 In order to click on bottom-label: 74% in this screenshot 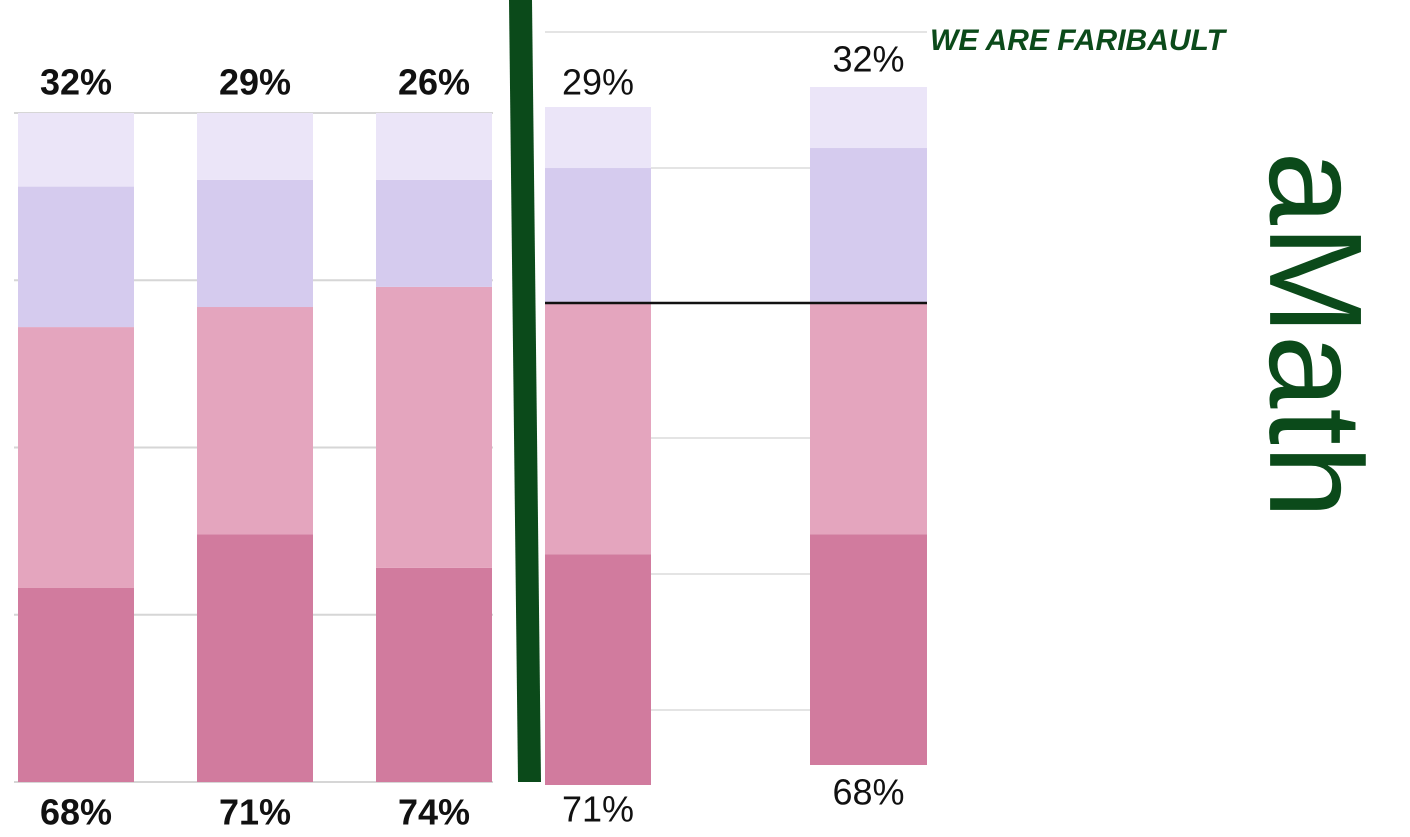, I will do `click(434, 812)`.